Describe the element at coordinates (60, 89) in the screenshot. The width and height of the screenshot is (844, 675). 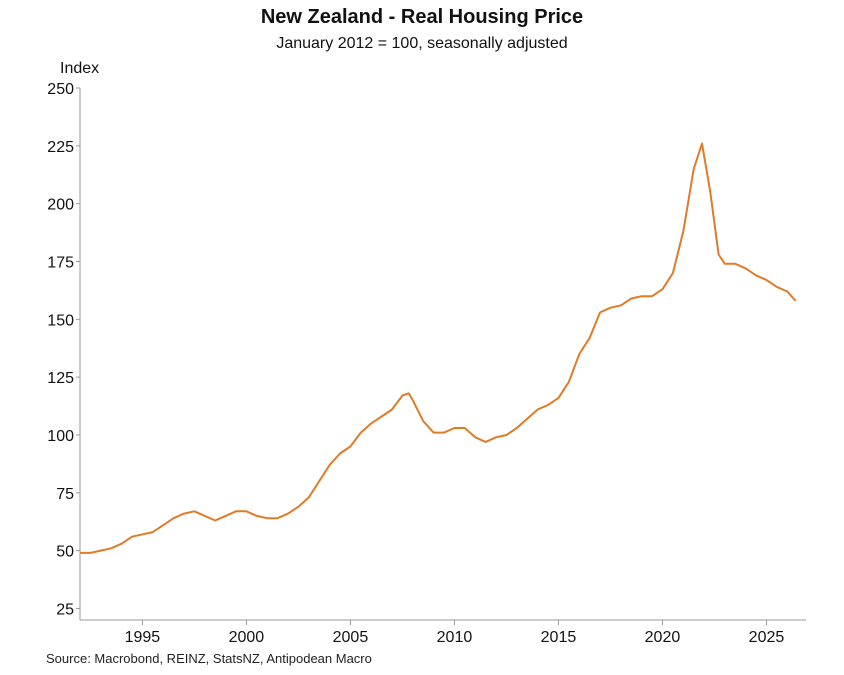
I see `y-tick-label: 250` at that location.